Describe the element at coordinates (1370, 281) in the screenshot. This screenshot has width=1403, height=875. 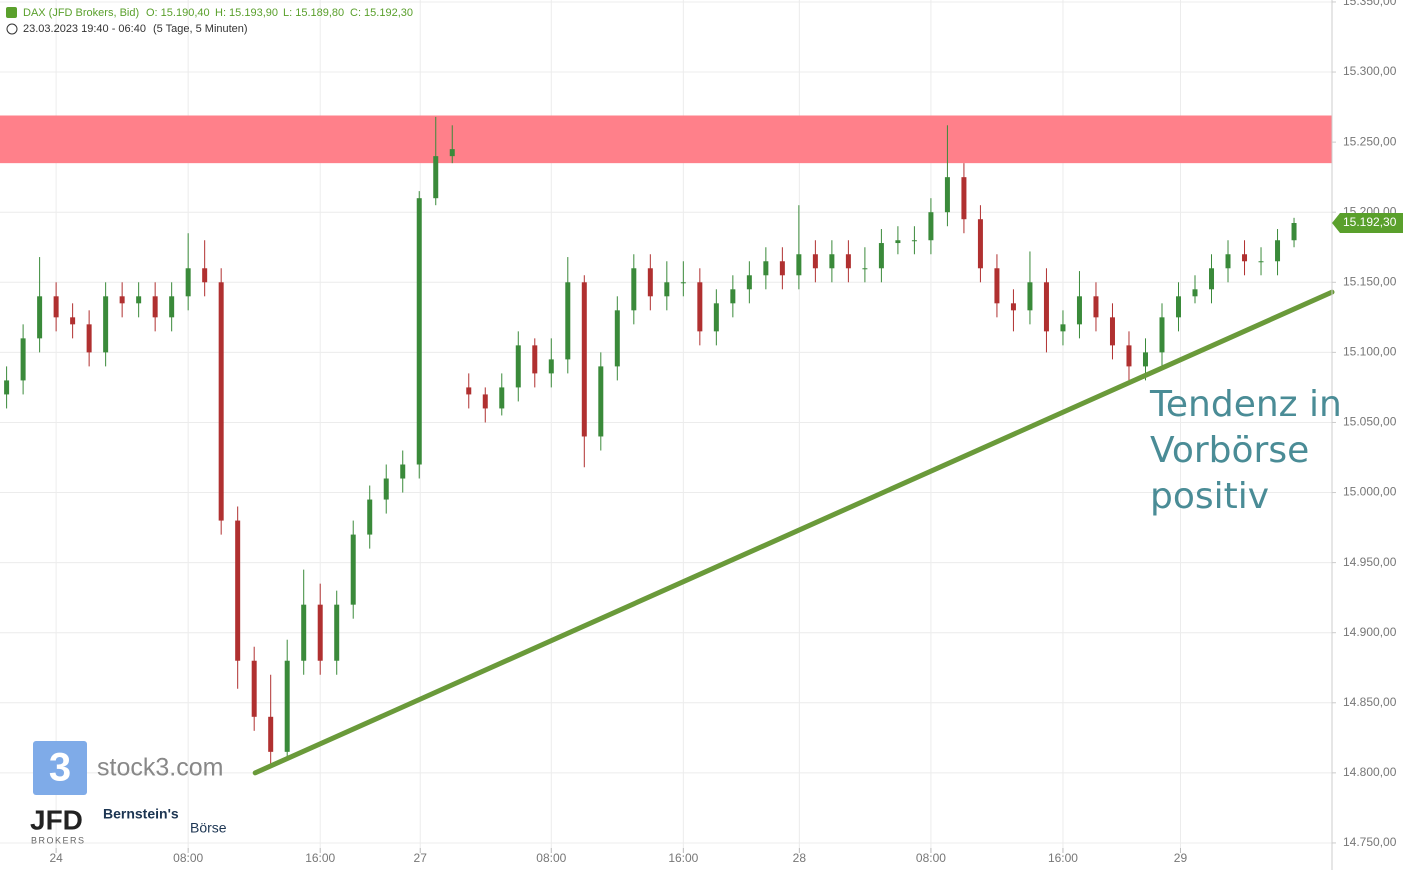
I see `y-tick-label: 15.150,00` at that location.